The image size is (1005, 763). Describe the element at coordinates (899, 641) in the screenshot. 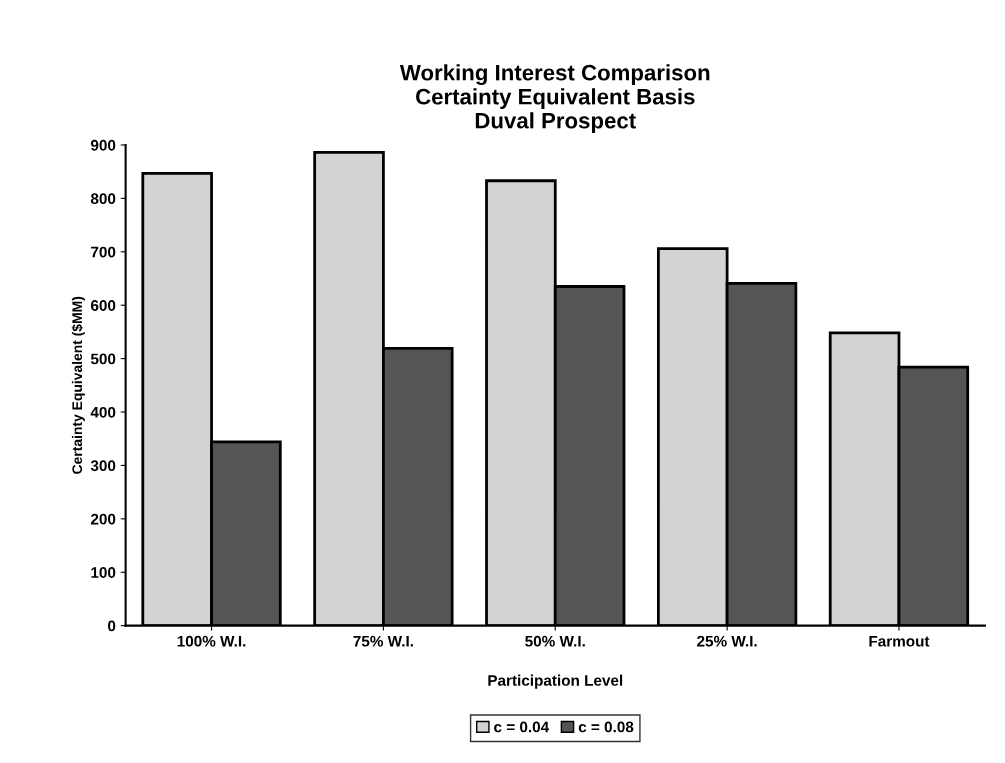

I see `x-tick-label: Farmout` at that location.